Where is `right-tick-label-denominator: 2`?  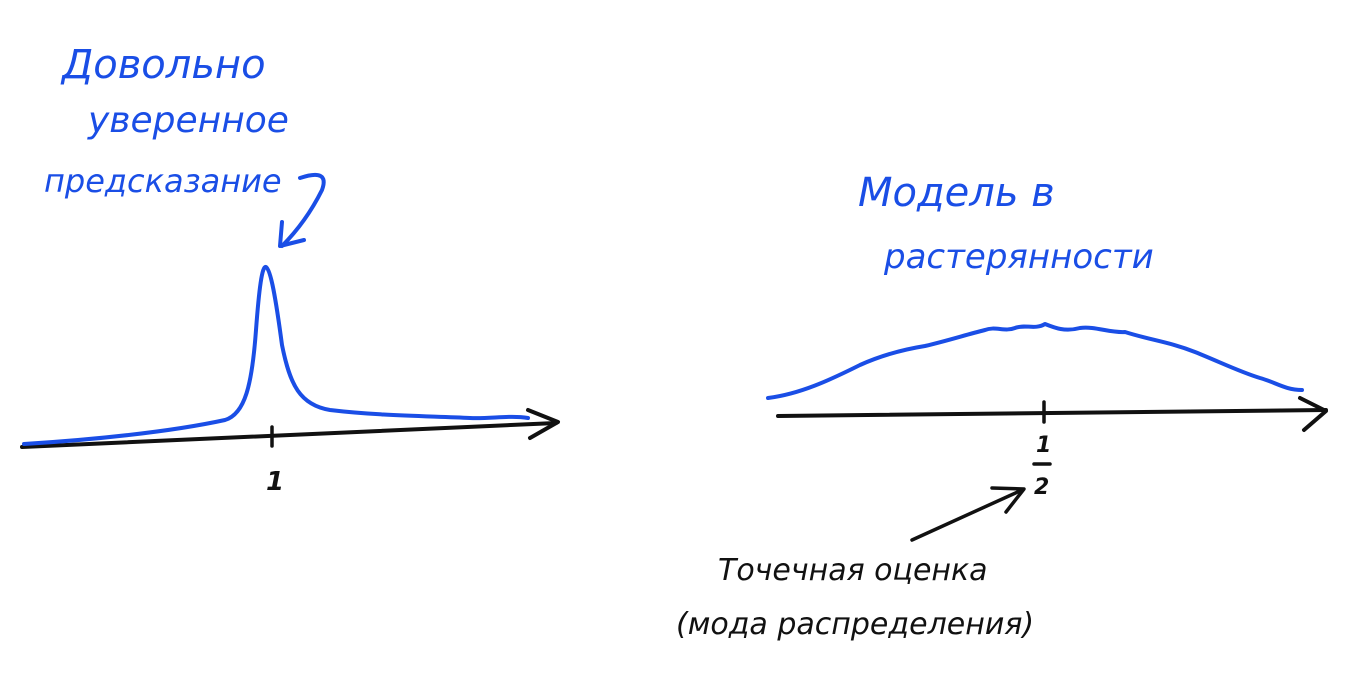 right-tick-label-denominator: 2 is located at coordinates (1041, 487).